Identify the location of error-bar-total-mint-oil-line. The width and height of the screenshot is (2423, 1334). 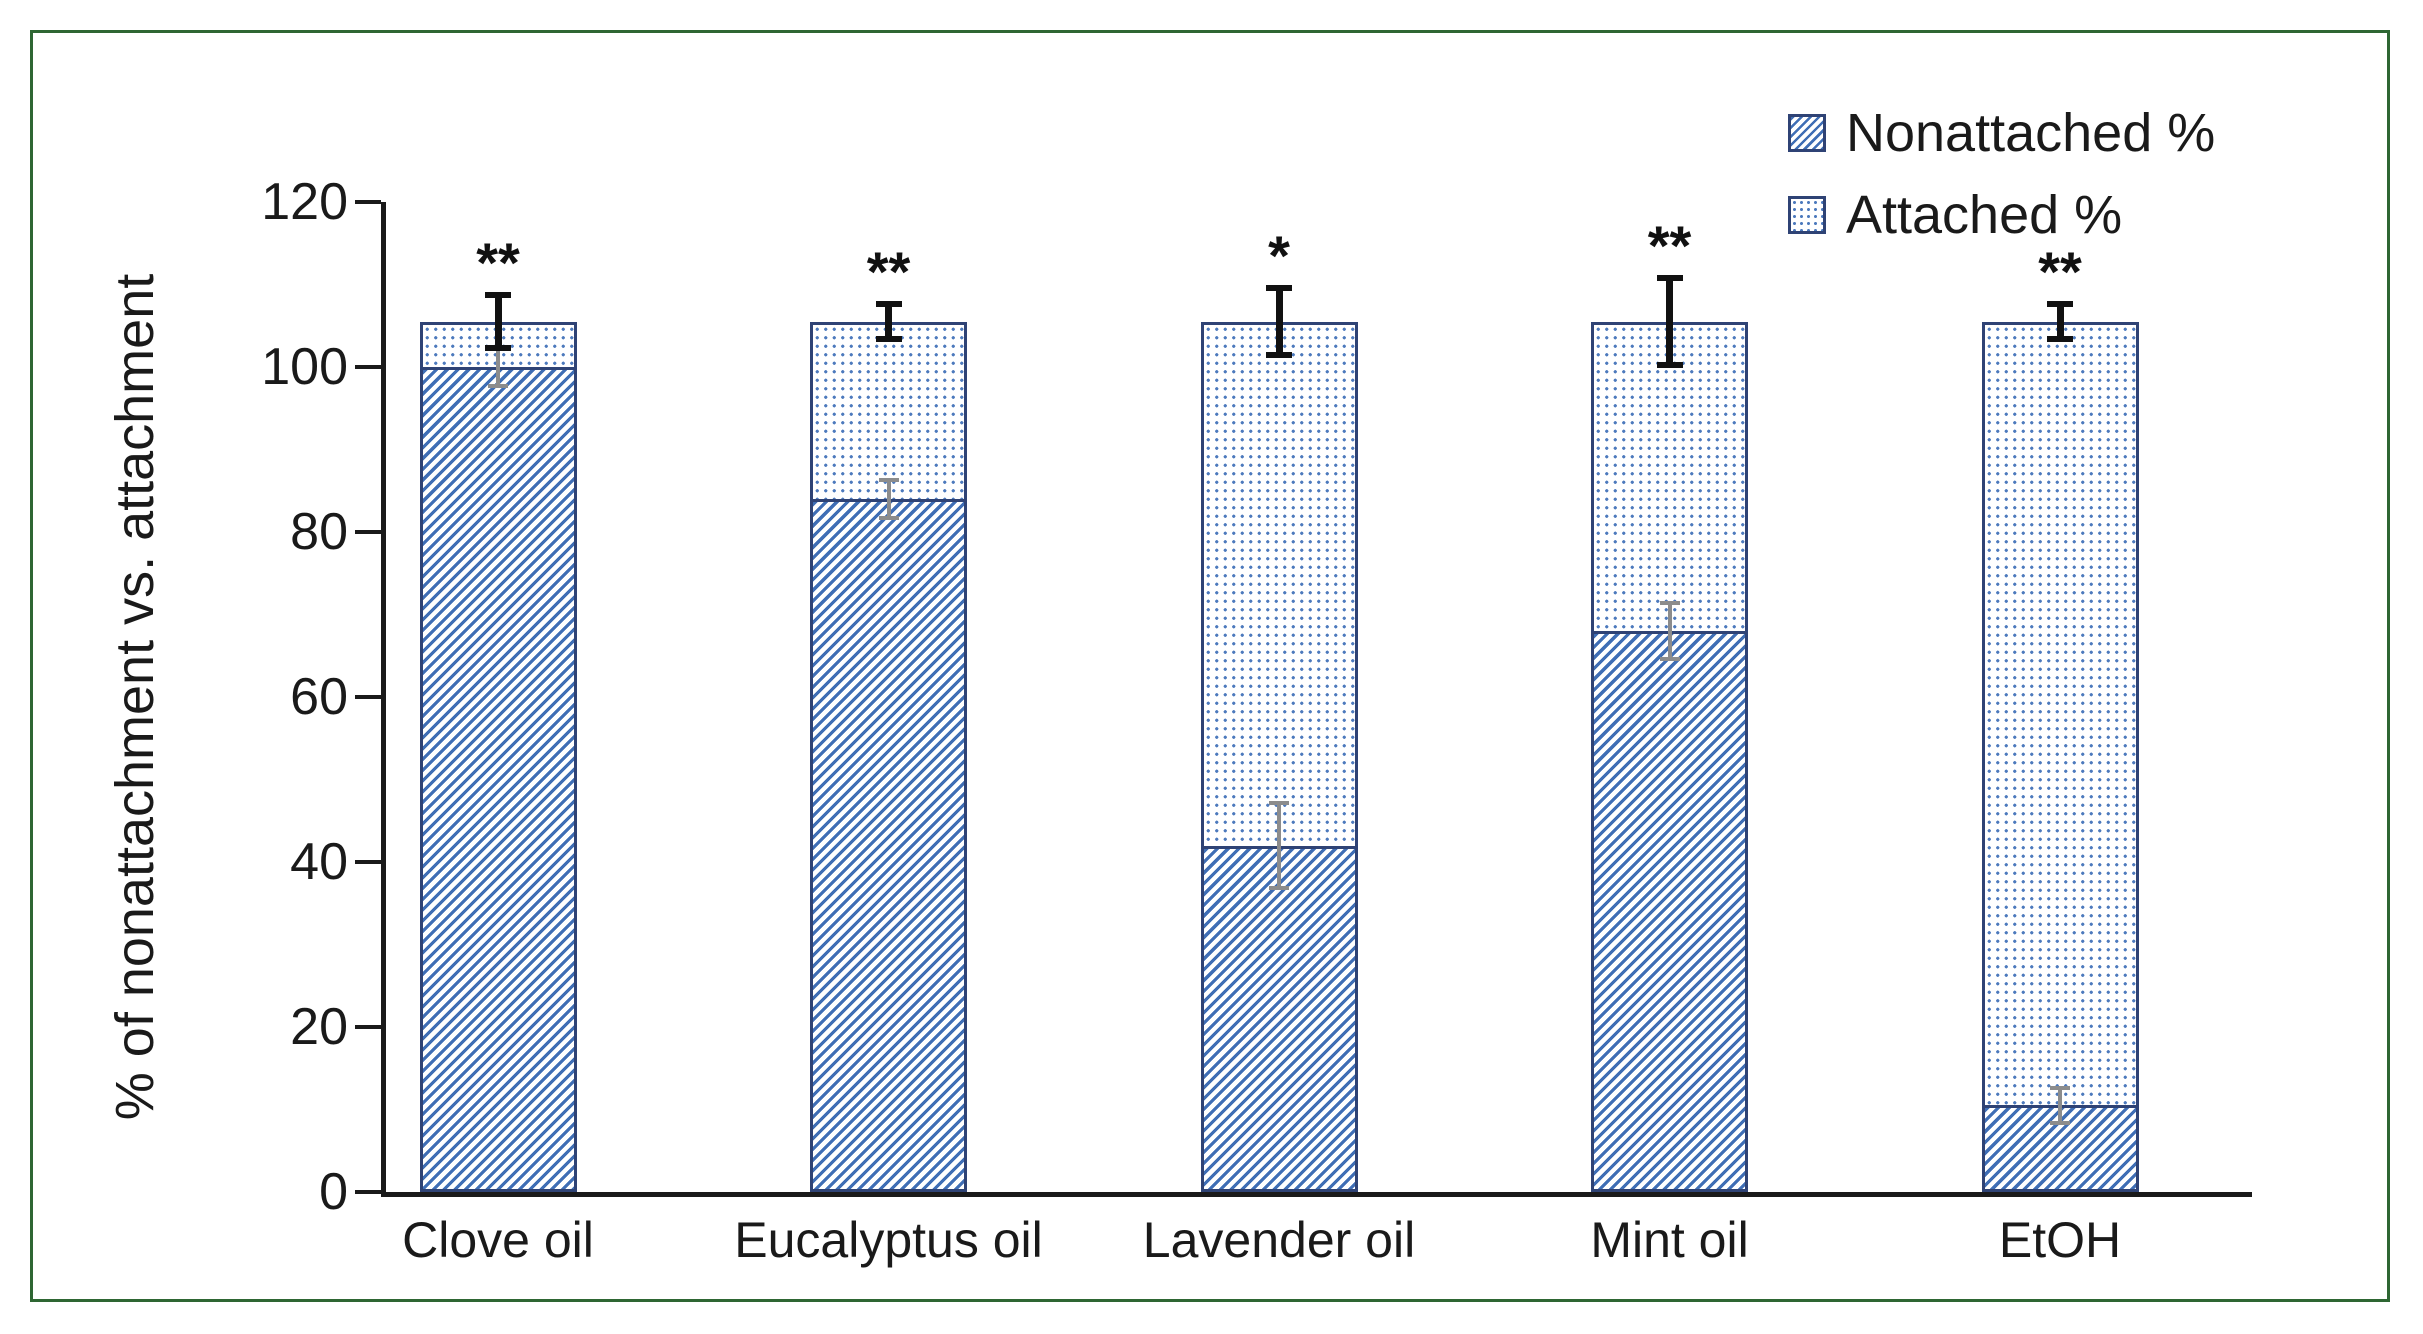
(1669, 321).